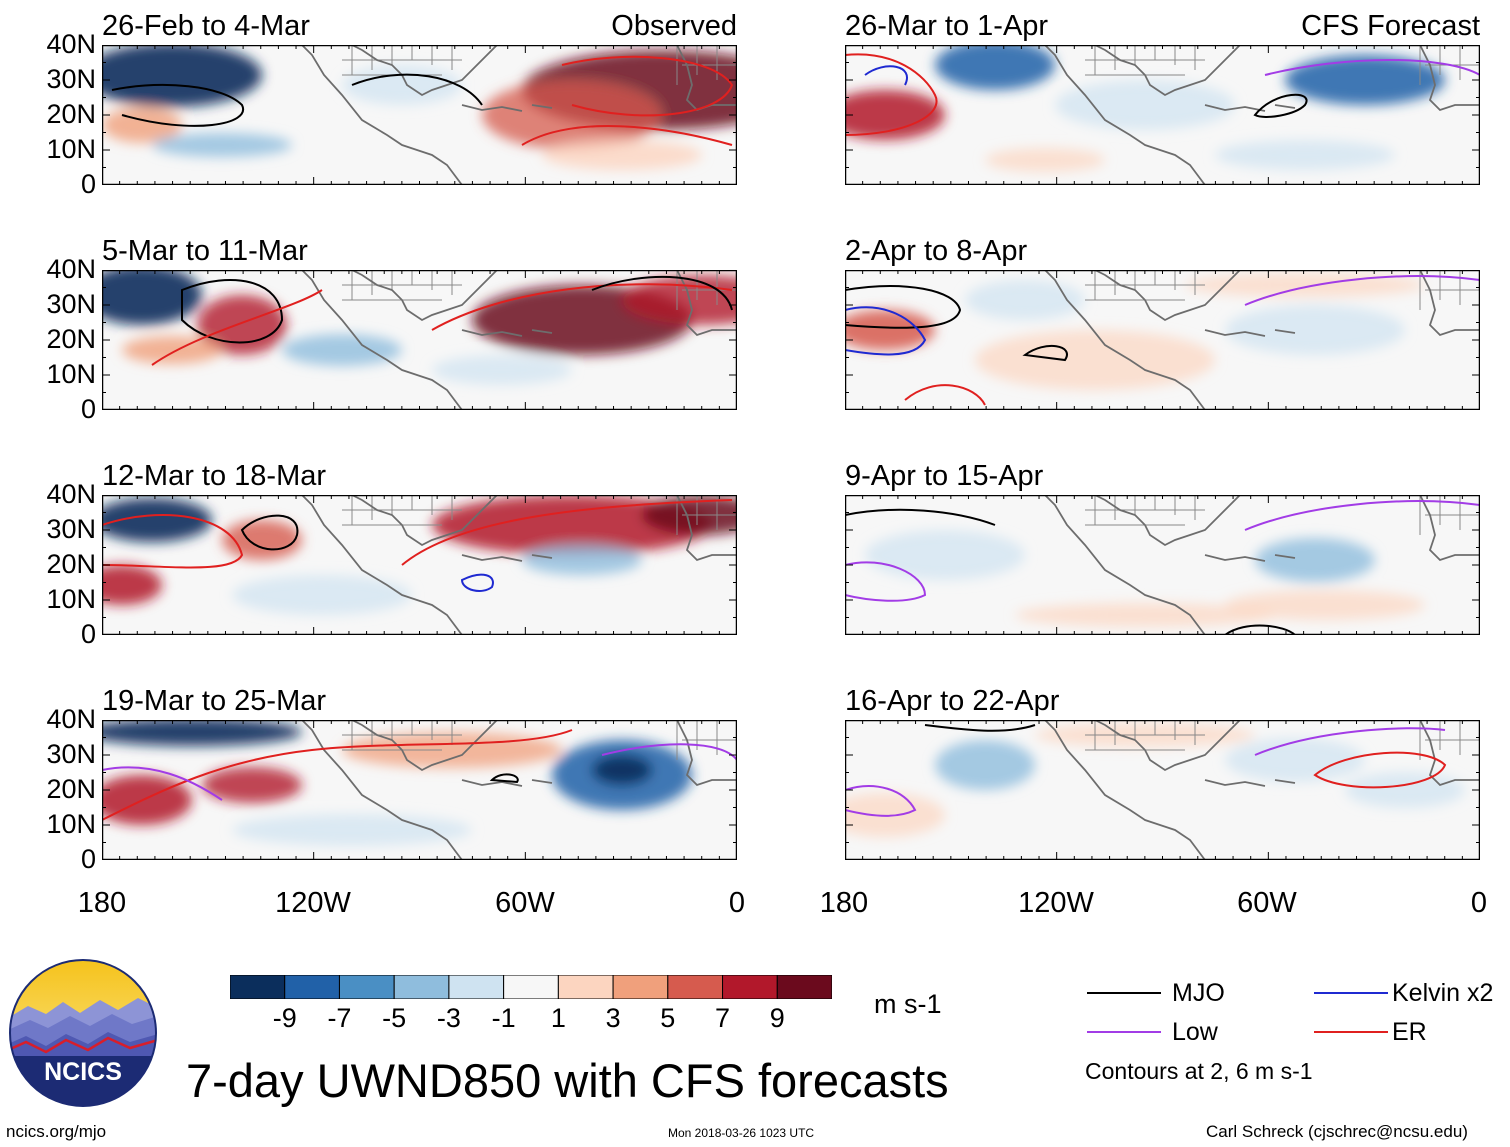 The width and height of the screenshot is (1510, 1147). Describe the element at coordinates (206, 26) in the screenshot. I see `panel-period-title: 26-Feb to 4-Mar` at that location.